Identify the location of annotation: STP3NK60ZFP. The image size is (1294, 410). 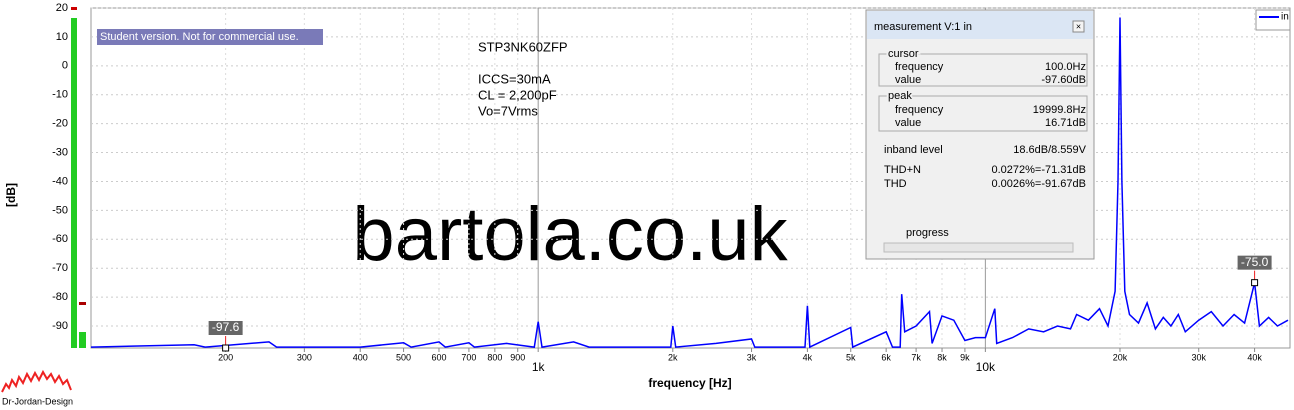
(523, 46).